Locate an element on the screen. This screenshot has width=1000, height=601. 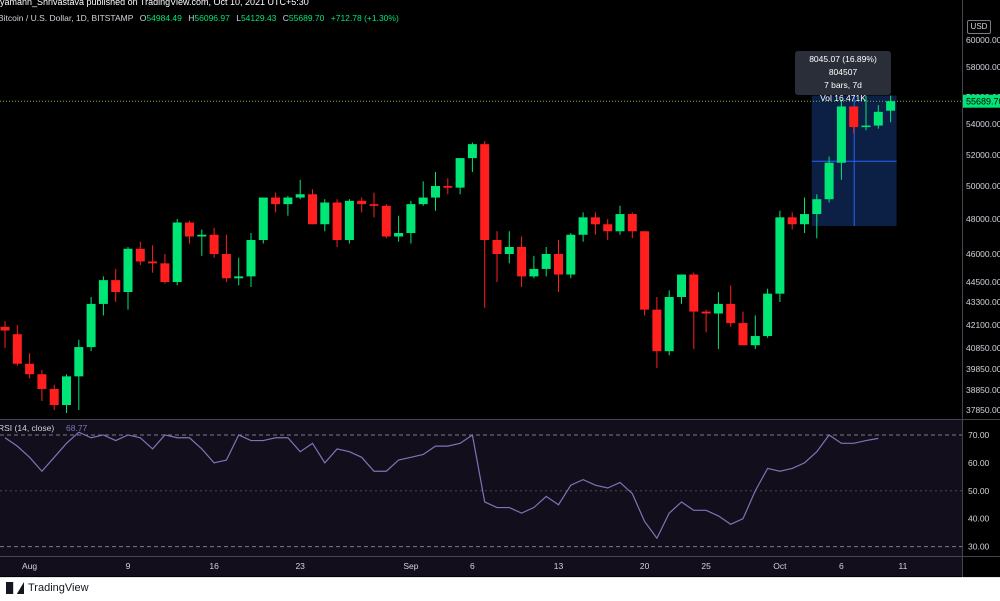
rsi-value: 68.77 is located at coordinates (77, 428).